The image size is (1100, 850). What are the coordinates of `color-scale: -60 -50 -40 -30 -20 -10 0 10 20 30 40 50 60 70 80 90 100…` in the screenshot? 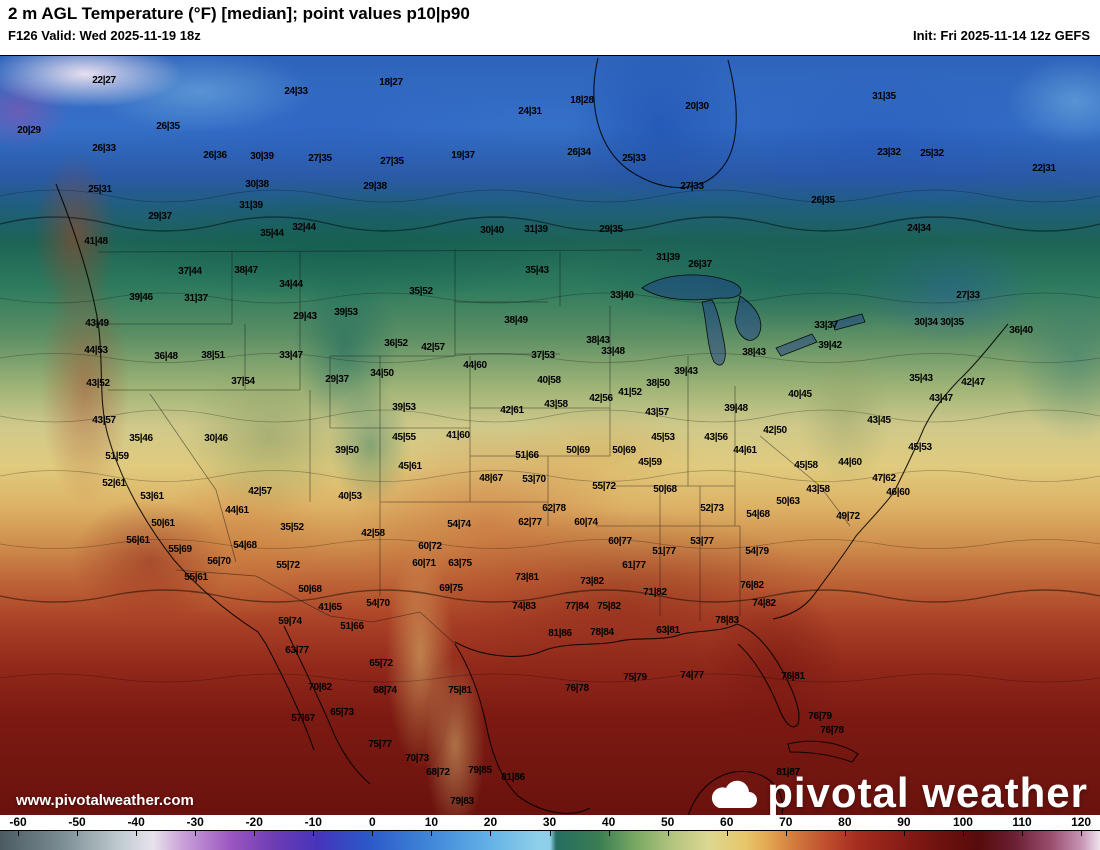 It's located at (550, 832).